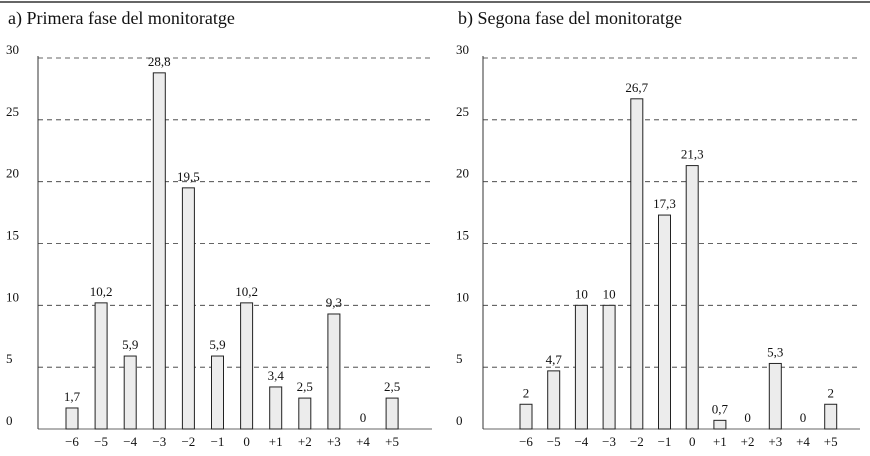  Describe the element at coordinates (72, 396) in the screenshot. I see `data-label: 1,7` at that location.